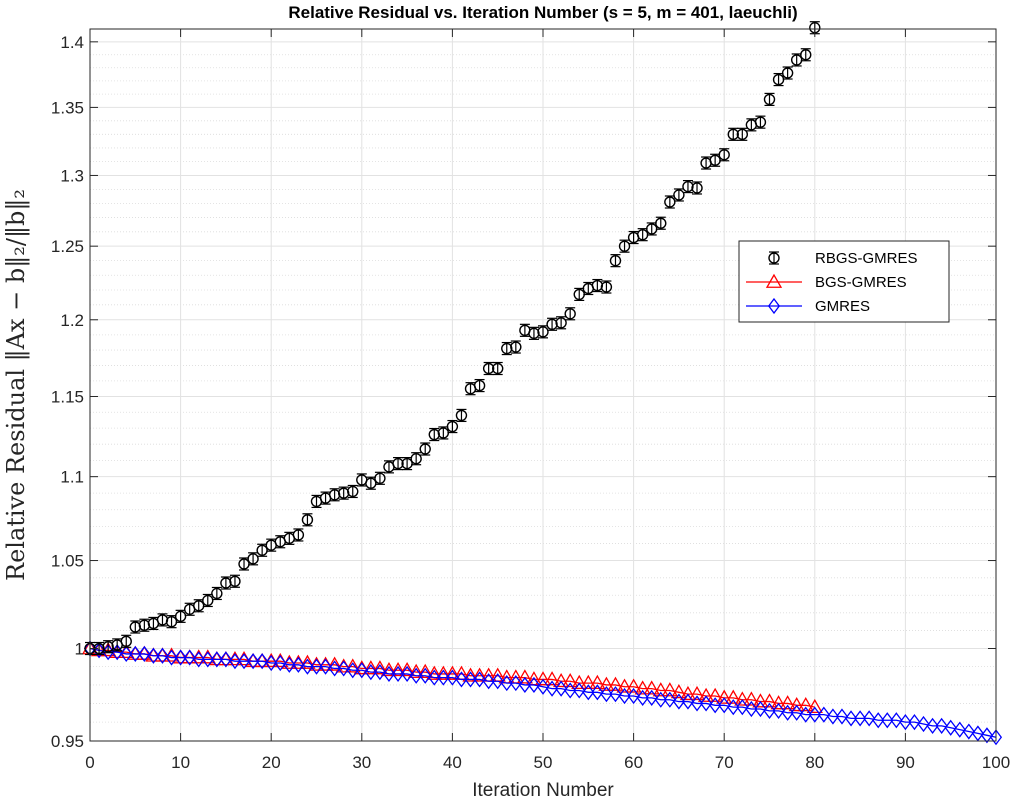 The width and height of the screenshot is (1014, 801). I want to click on x-tick-label: 90, so click(905, 762).